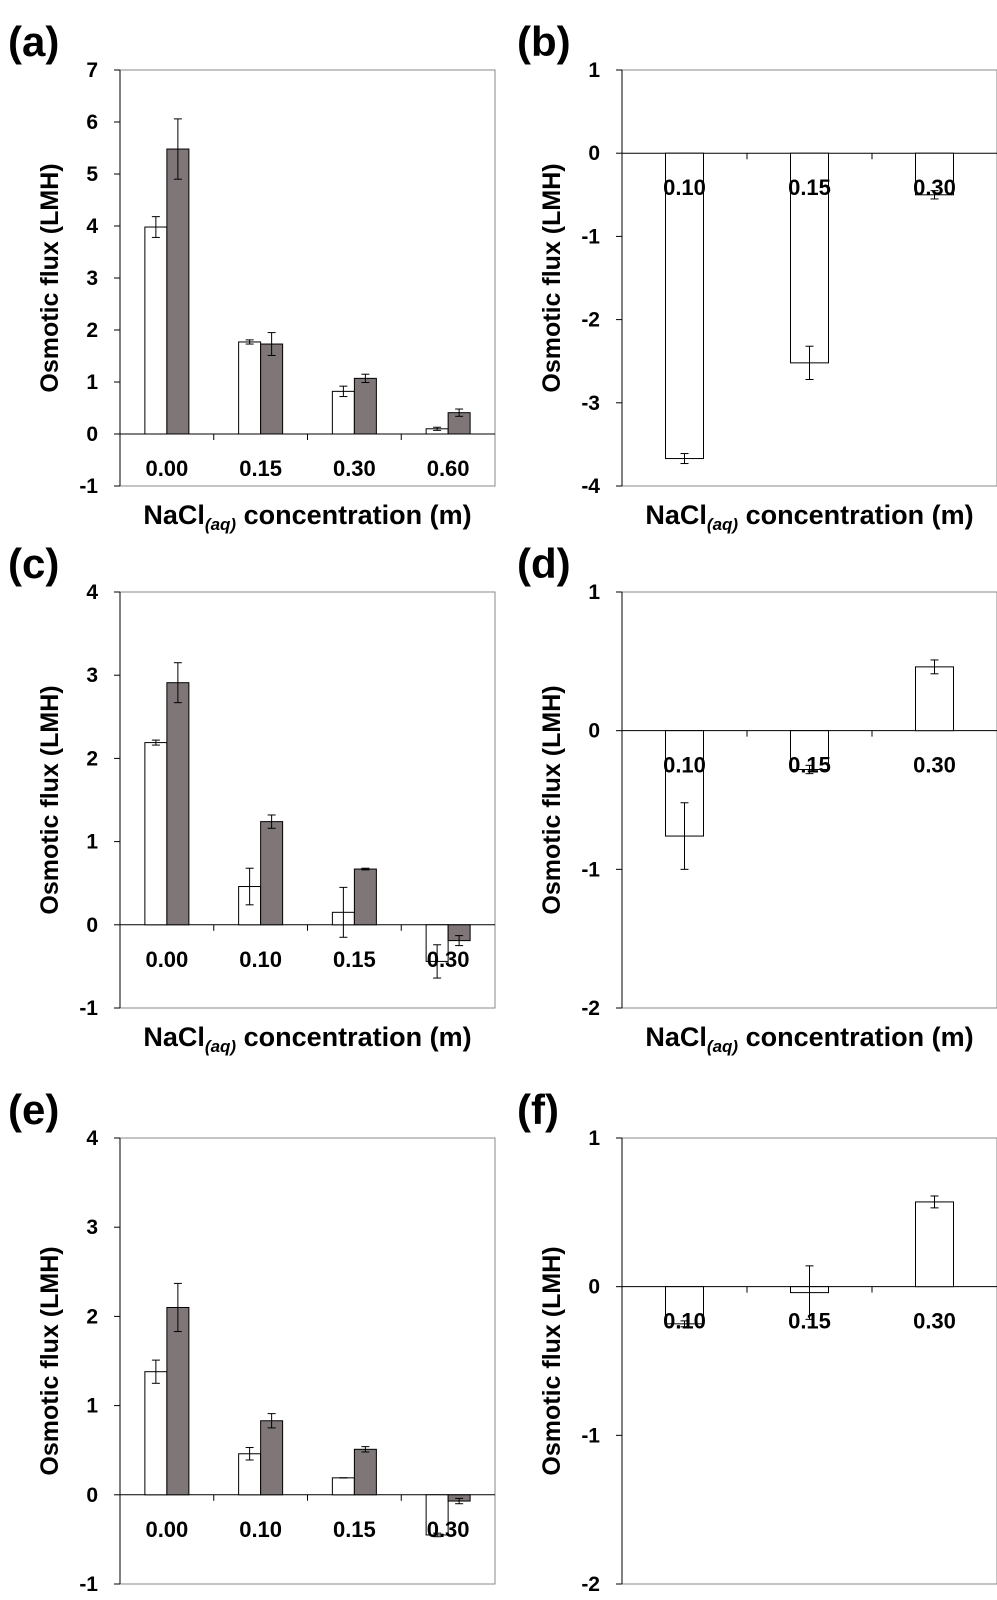 This screenshot has height=1600, width=997. What do you see at coordinates (33, 1109) in the screenshot?
I see `panel-label: (e)` at bounding box center [33, 1109].